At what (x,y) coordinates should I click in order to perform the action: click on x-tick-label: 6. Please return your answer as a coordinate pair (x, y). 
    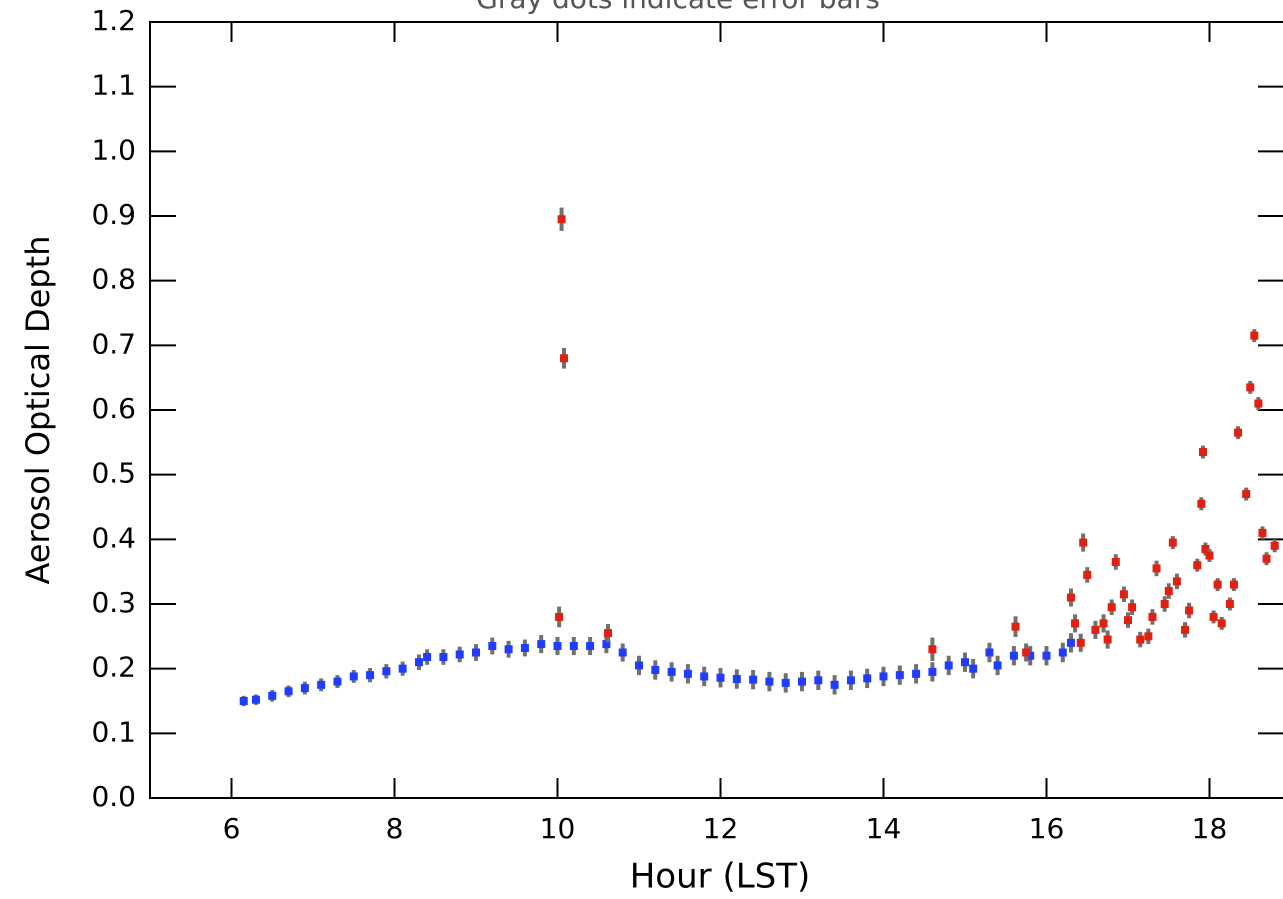
    Looking at the image, I should click on (232, 828).